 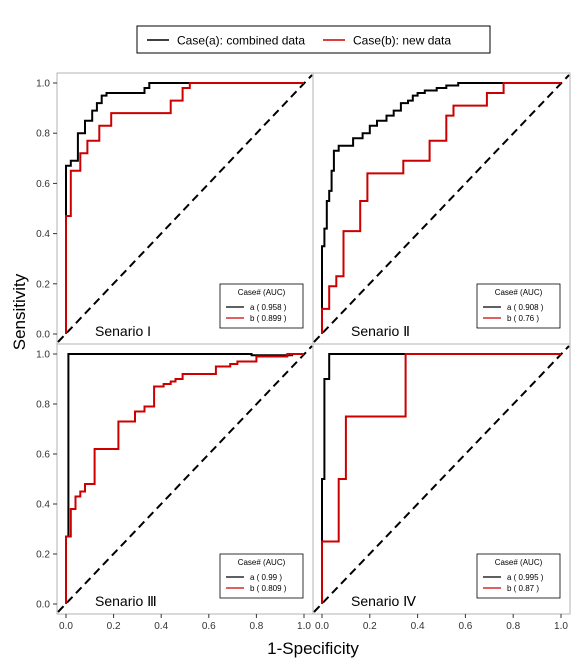 What do you see at coordinates (380, 331) in the screenshot?
I see `panel-title: Senario Ⅱ` at bounding box center [380, 331].